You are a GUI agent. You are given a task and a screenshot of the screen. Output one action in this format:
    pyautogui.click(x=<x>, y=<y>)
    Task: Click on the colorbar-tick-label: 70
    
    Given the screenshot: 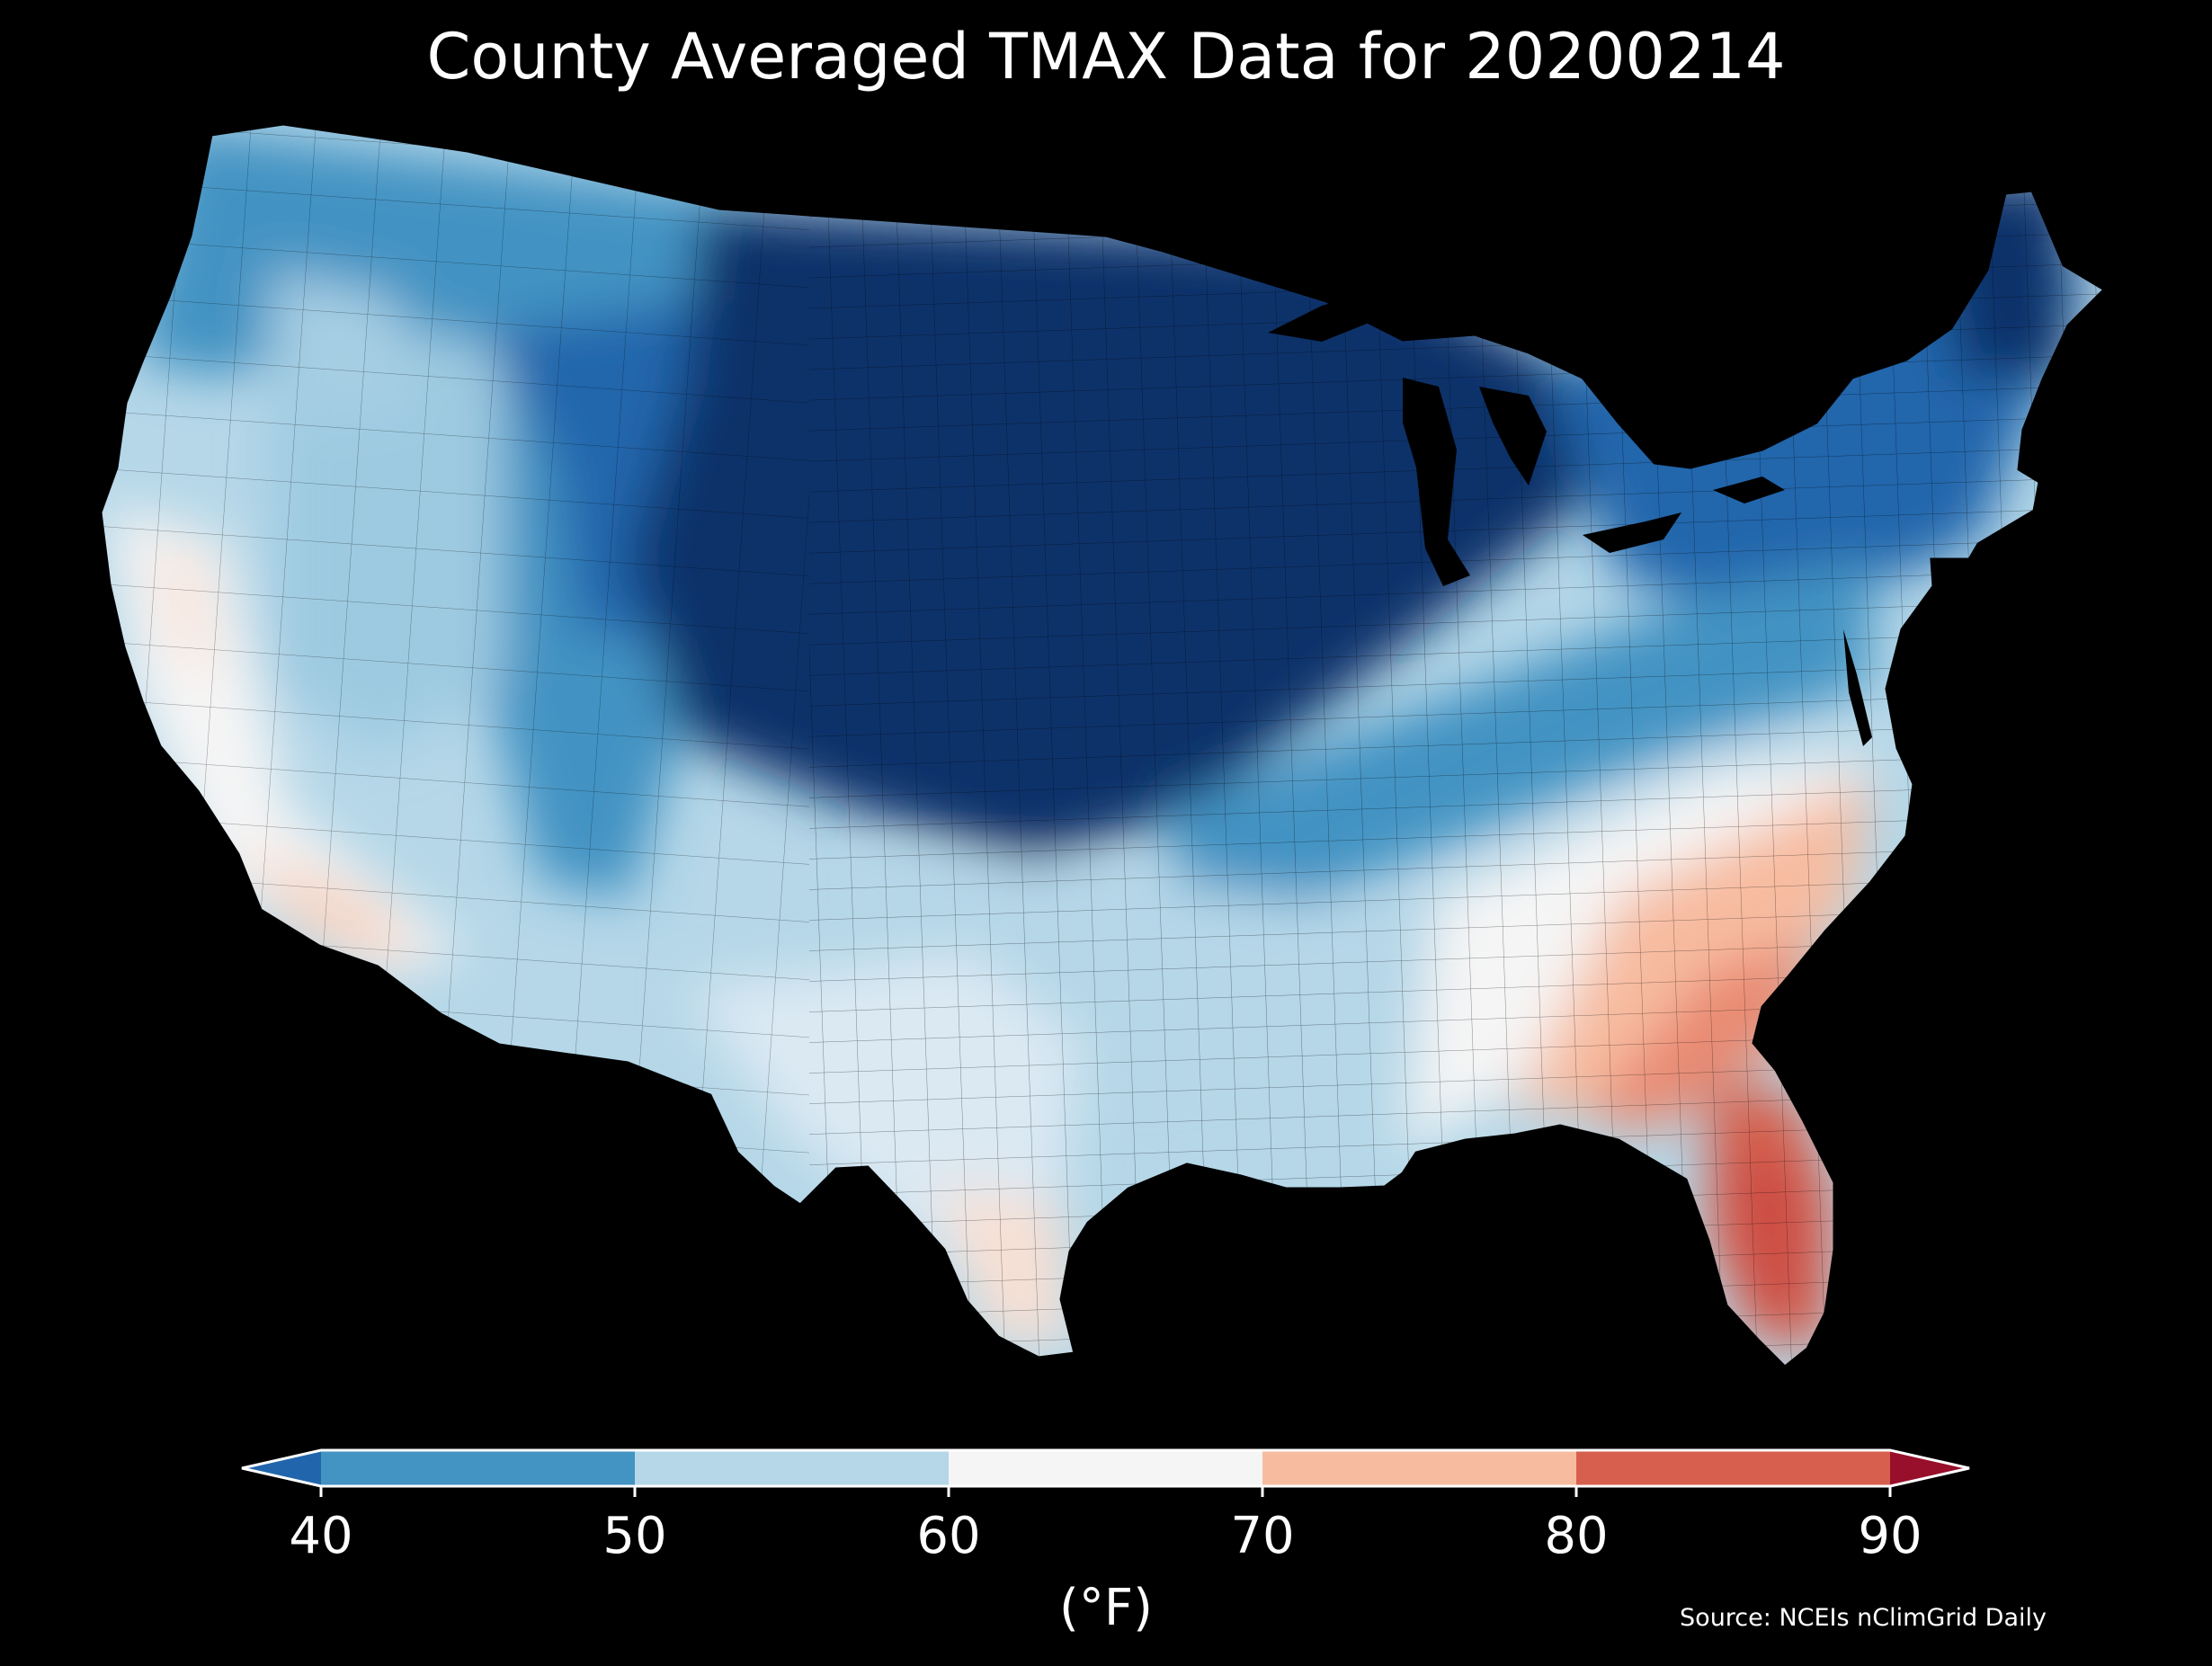 What is the action you would take?
    pyautogui.click(x=1262, y=1536)
    